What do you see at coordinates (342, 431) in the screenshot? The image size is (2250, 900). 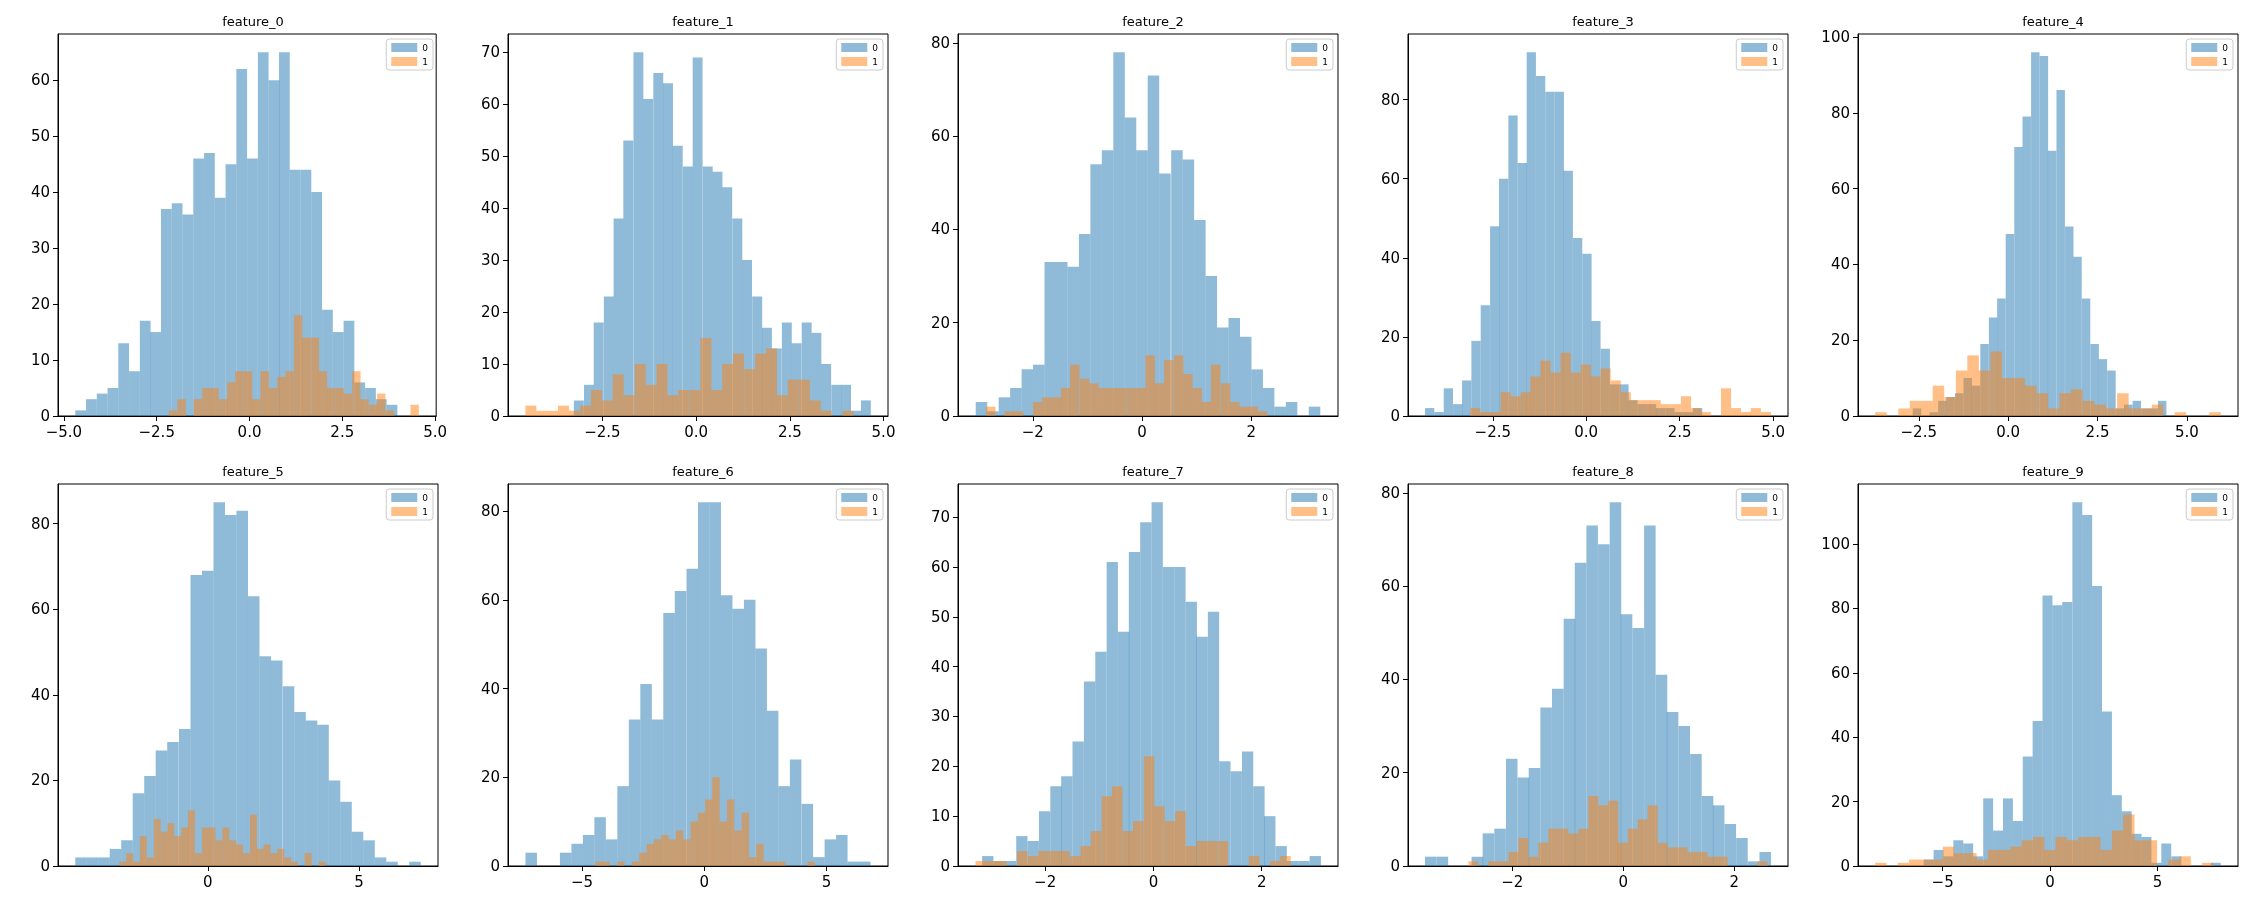 I see `x-tick-label: 2.5` at bounding box center [342, 431].